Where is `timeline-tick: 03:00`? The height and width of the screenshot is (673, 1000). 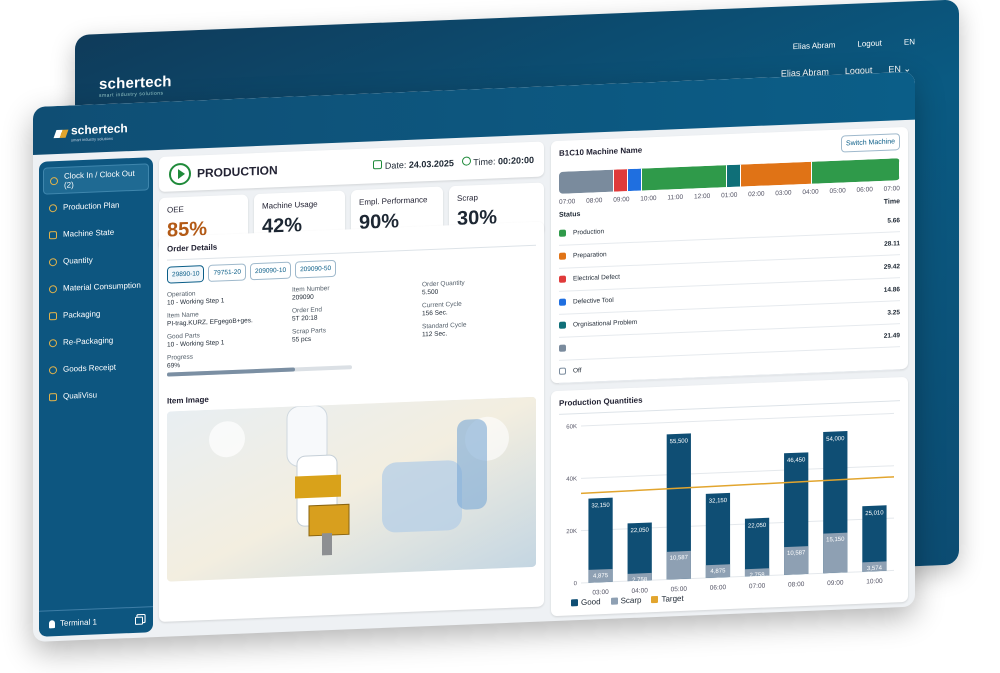
timeline-tick: 03:00 is located at coordinates (783, 193).